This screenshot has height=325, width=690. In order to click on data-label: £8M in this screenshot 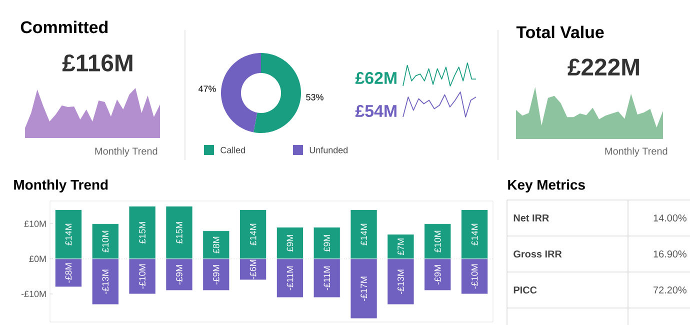, I will do `click(216, 245)`.